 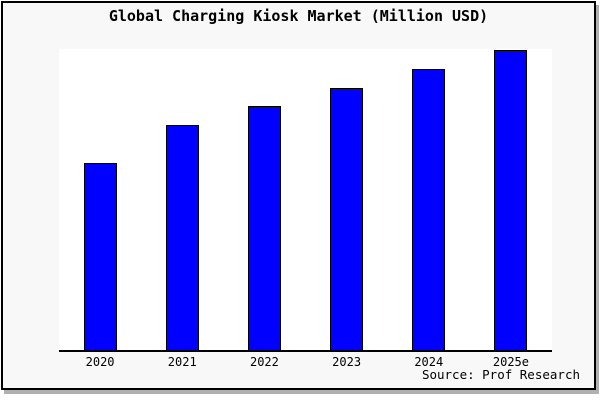 I want to click on x-tick-label-2024: 2024, so click(x=429, y=362).